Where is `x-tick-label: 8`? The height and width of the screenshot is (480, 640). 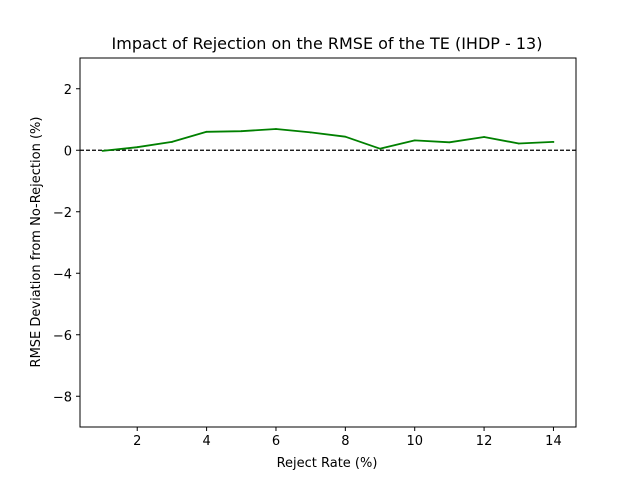 x-tick-label: 8 is located at coordinates (345, 441).